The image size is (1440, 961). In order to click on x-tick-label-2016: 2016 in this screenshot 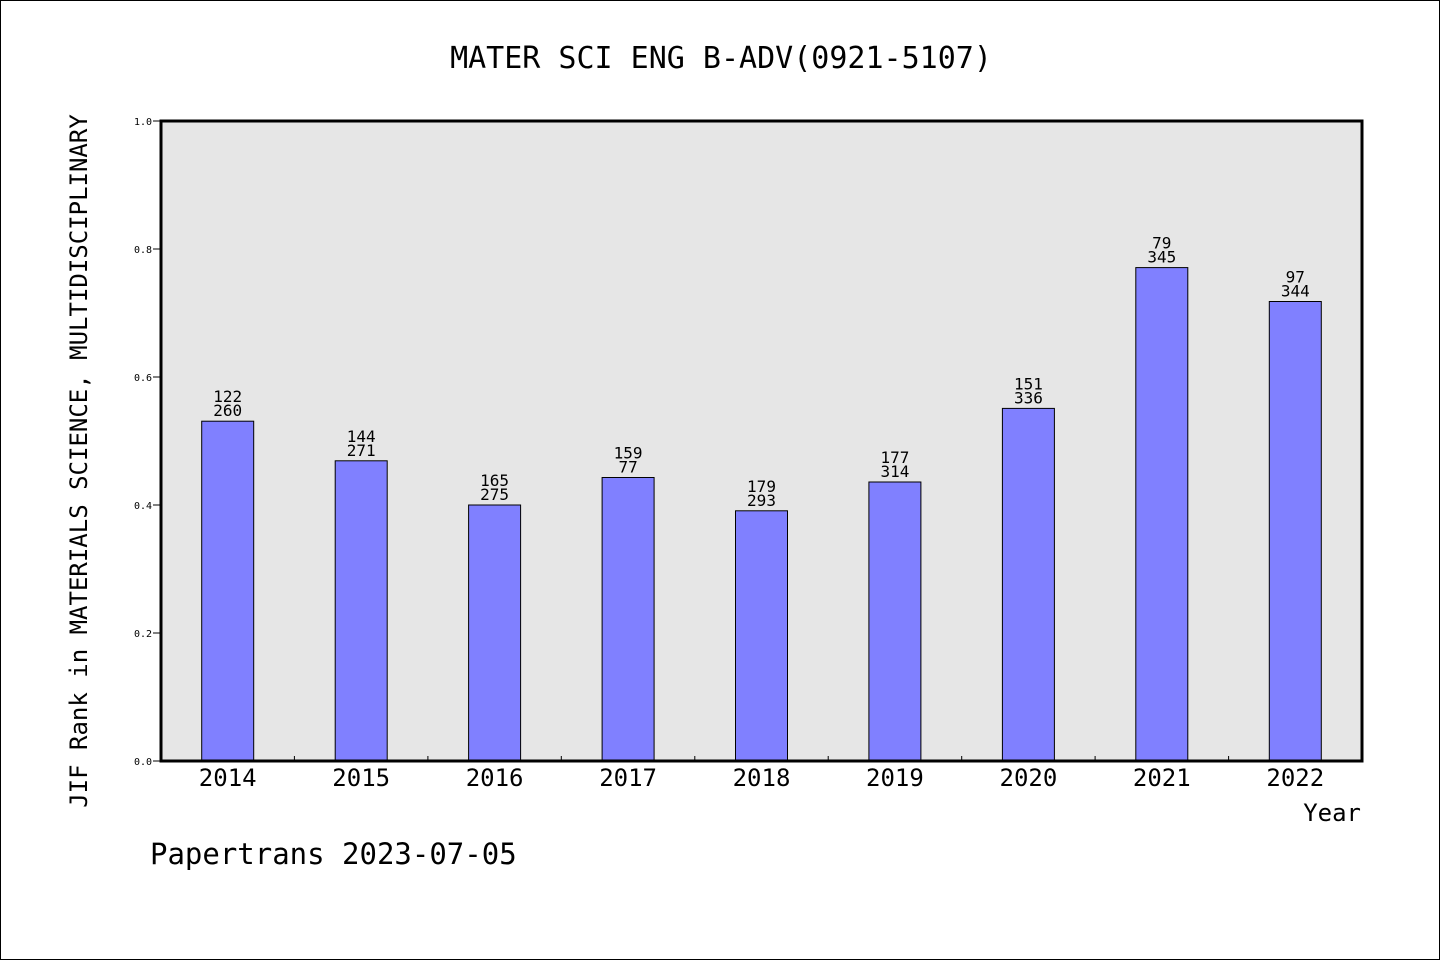, I will do `click(495, 778)`.